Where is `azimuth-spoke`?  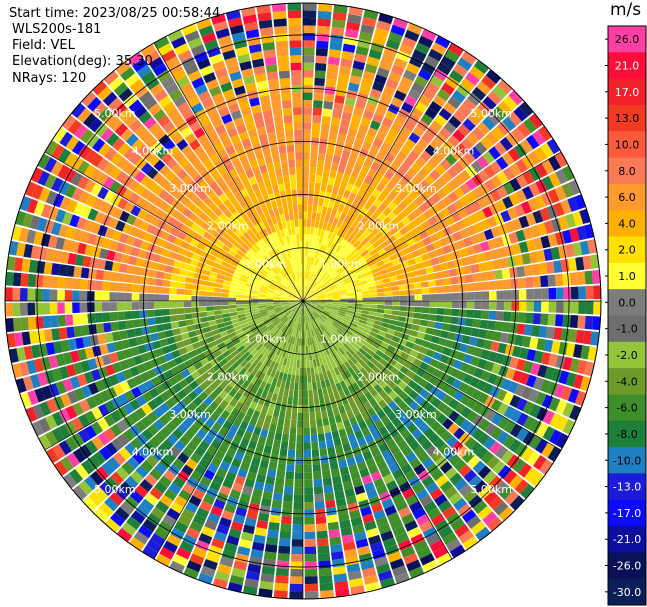 azimuth-spoke is located at coordinates (174, 375).